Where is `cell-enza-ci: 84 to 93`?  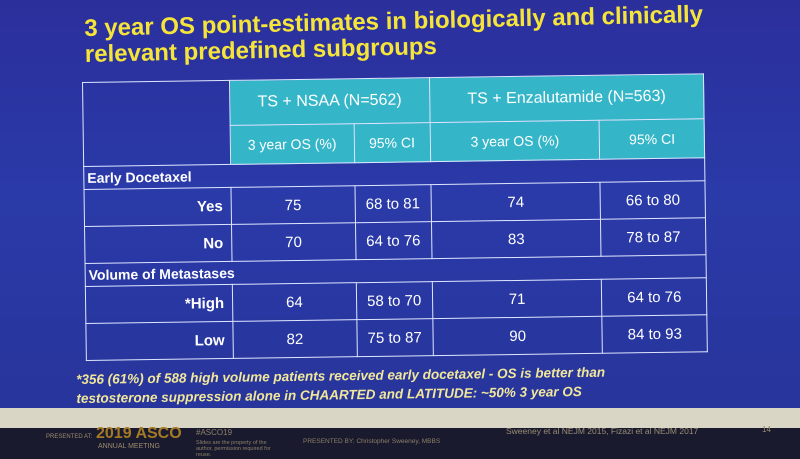
cell-enza-ci: 84 to 93 is located at coordinates (655, 334).